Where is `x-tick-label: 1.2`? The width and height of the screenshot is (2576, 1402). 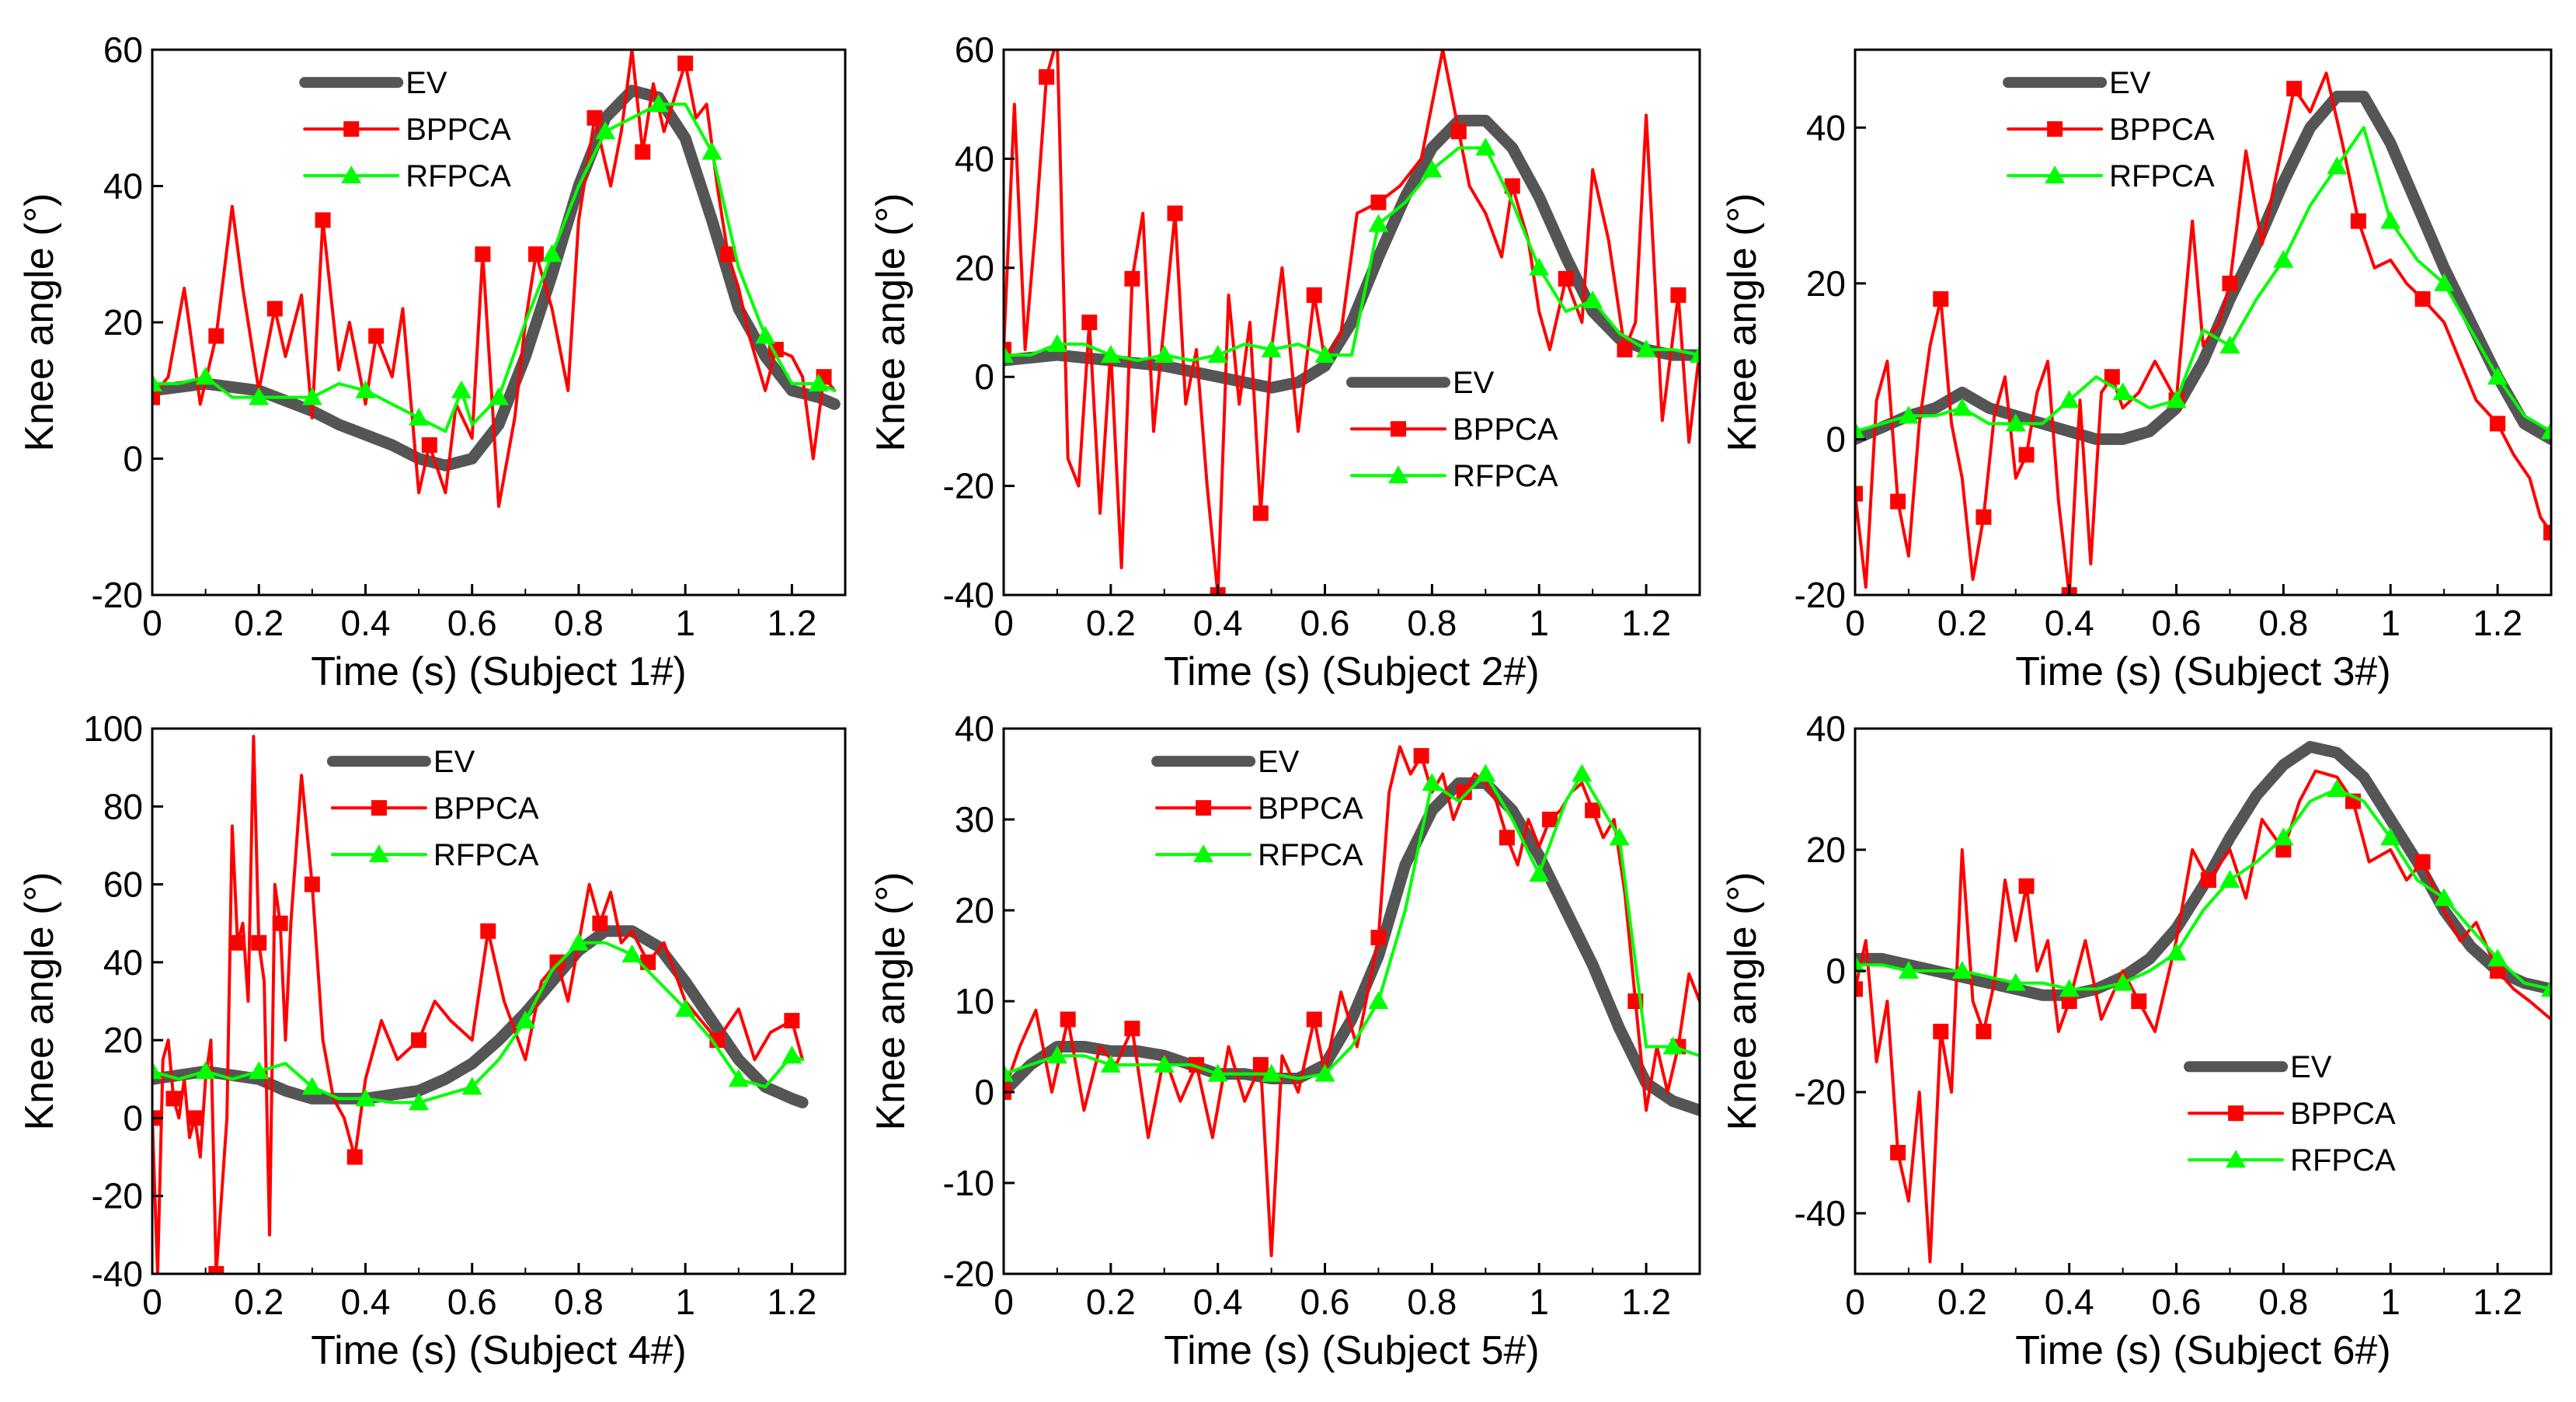 x-tick-label: 1.2 is located at coordinates (2497, 623).